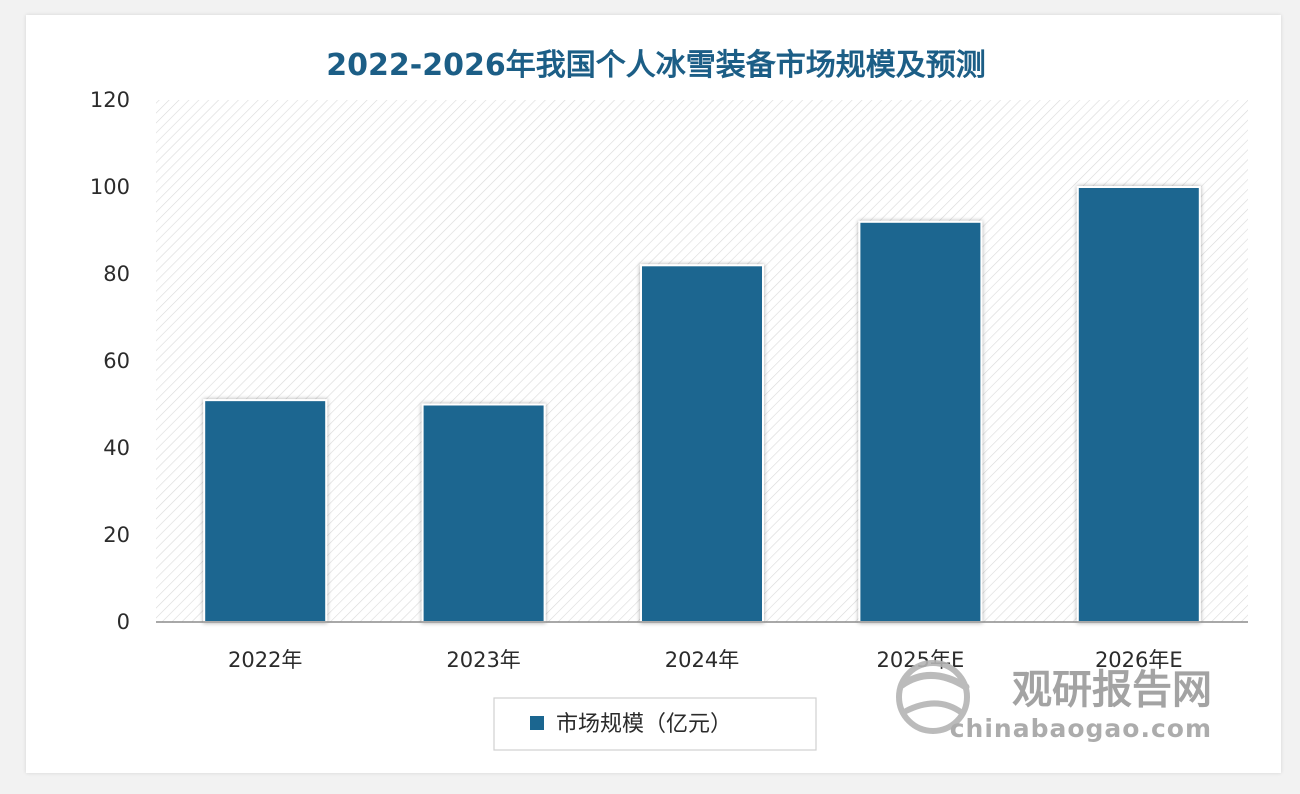 The height and width of the screenshot is (794, 1300). Describe the element at coordinates (483, 660) in the screenshot. I see `x-tick-label: 2023年` at that location.